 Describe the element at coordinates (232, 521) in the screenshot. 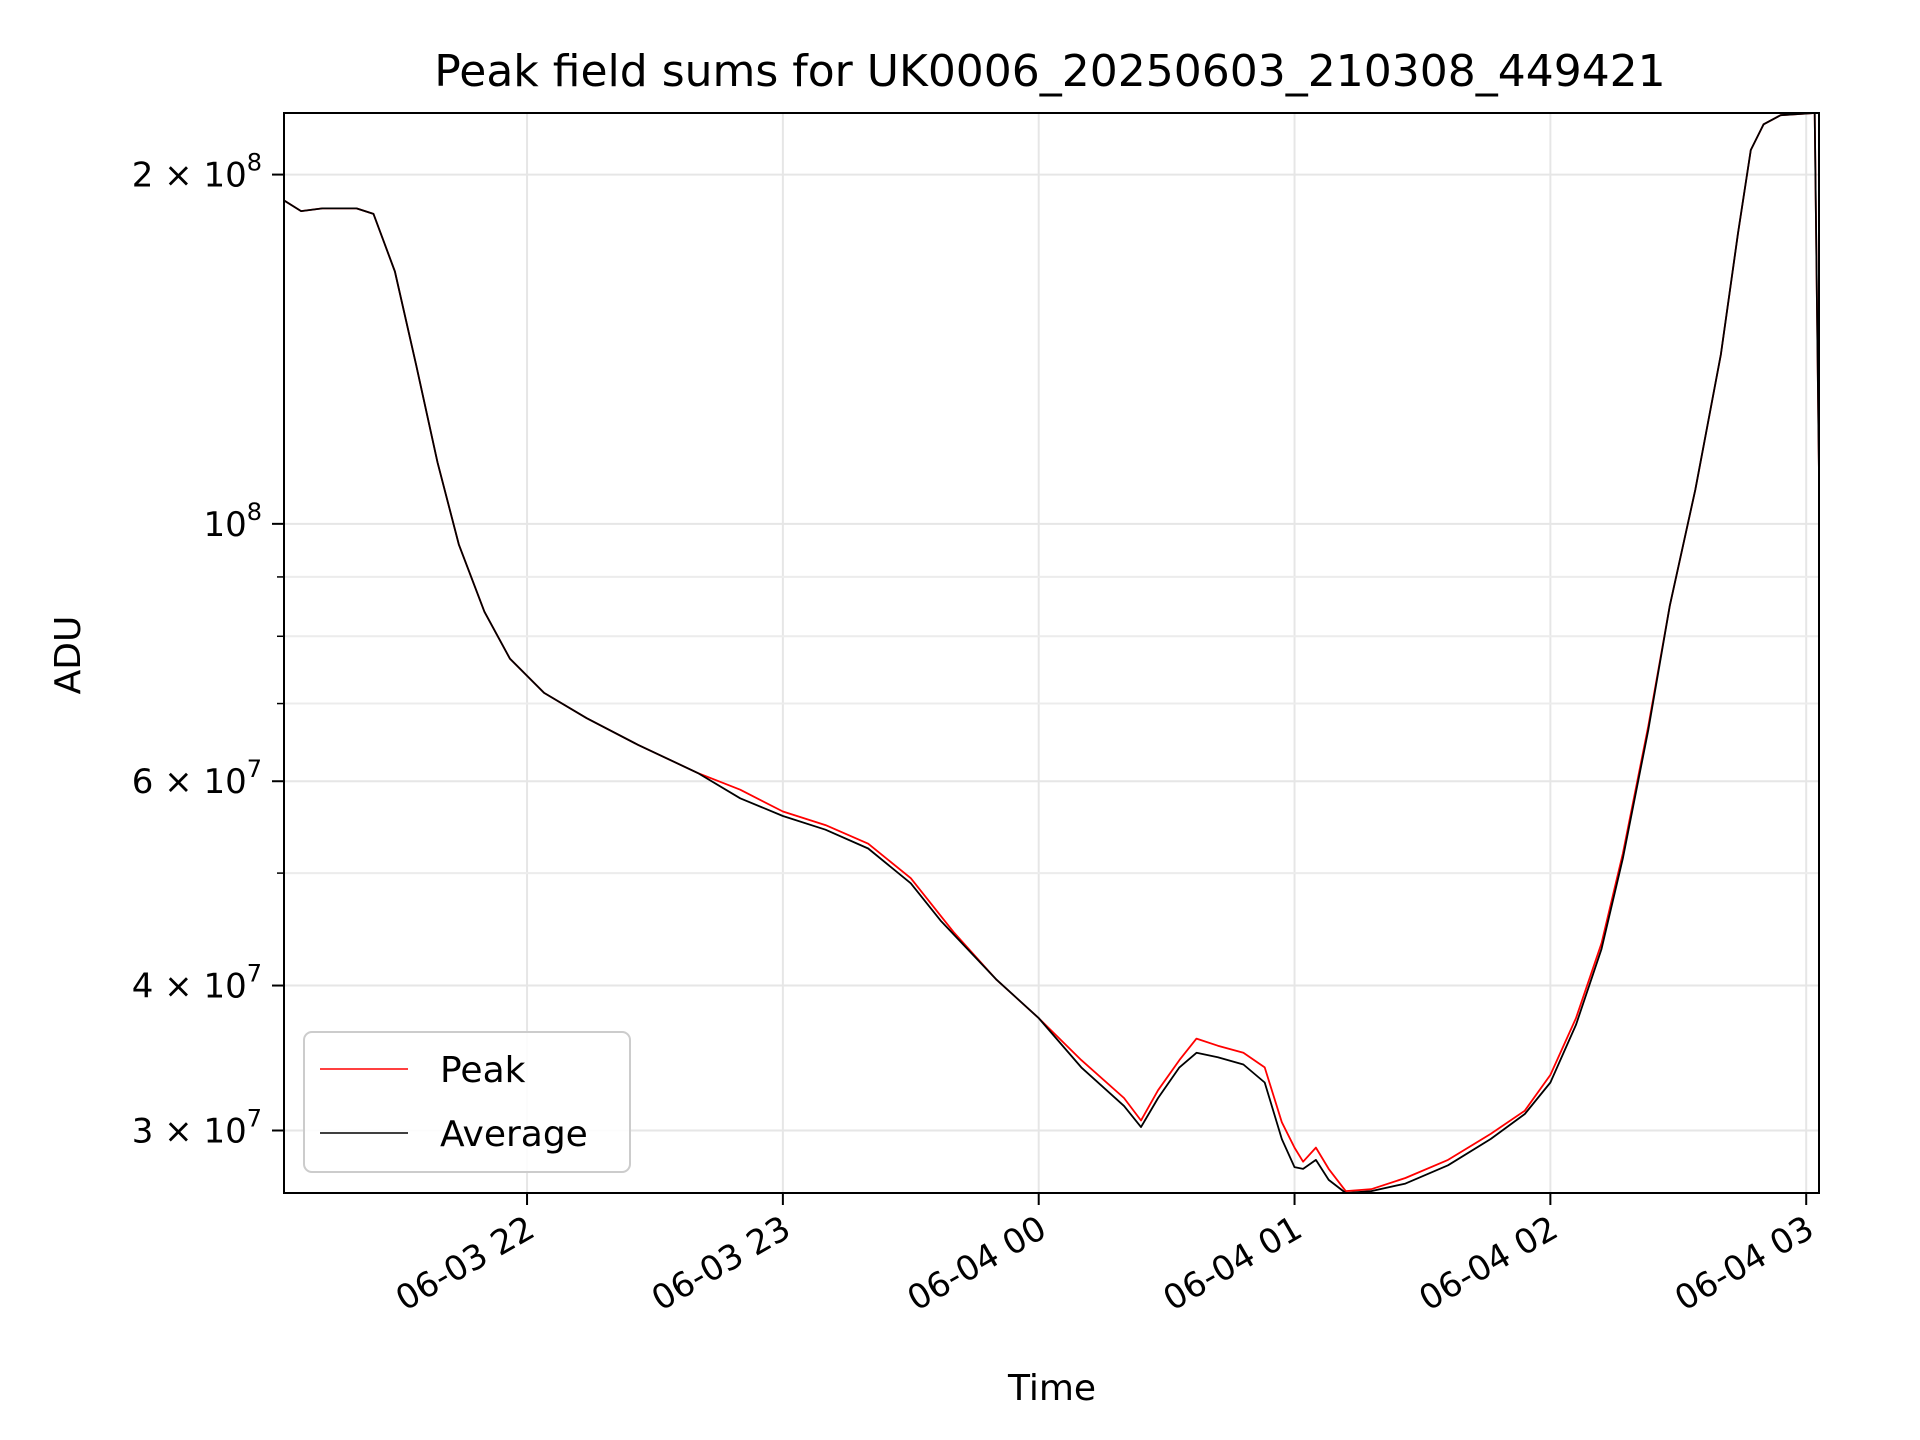

I see `y-tick-label: 108` at that location.